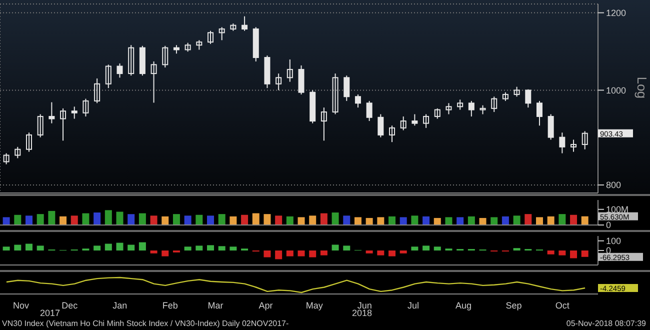 The height and width of the screenshot is (330, 650). Describe the element at coordinates (616, 90) in the screenshot. I see `y-tick-label: 1000` at that location.